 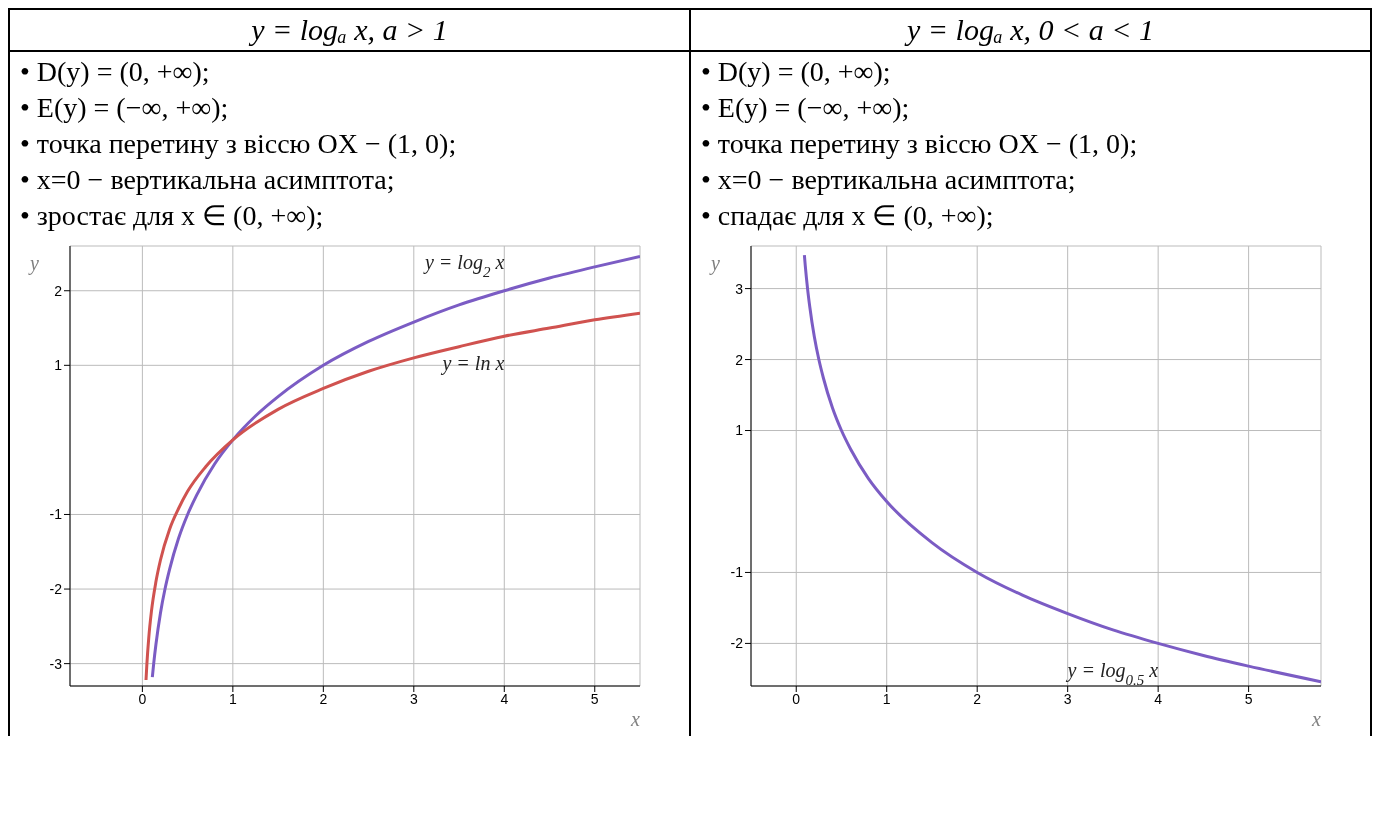 What do you see at coordinates (56, 663) in the screenshot?
I see `y-tick-label: -3` at bounding box center [56, 663].